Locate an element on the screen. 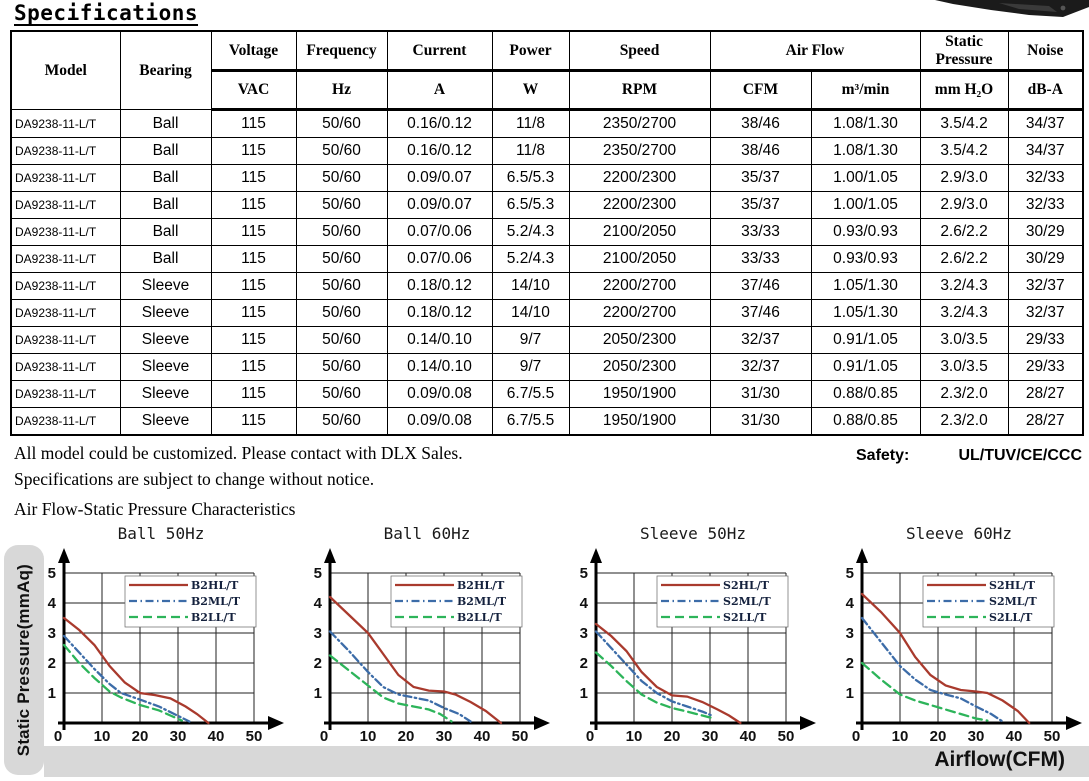 The width and height of the screenshot is (1089, 781). table-cell: 3.2/4.3 is located at coordinates (964, 313).